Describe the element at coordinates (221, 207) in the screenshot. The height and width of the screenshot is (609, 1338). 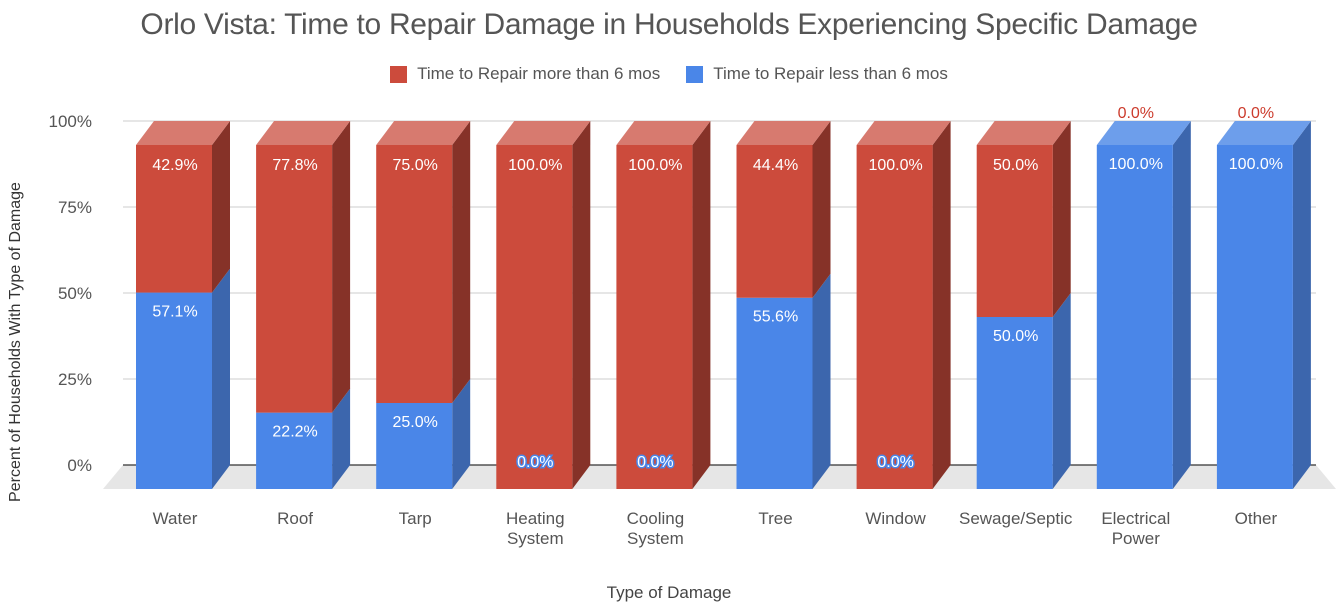
I see `bar-side-more-water` at that location.